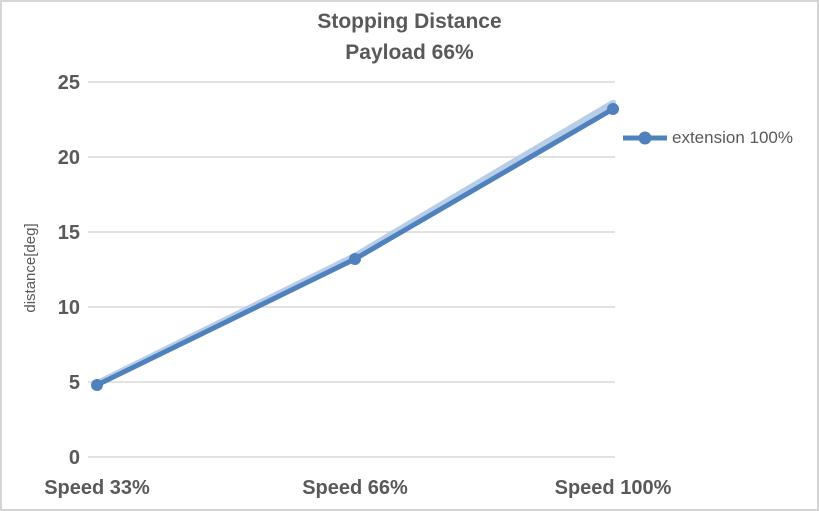  What do you see at coordinates (645, 138) in the screenshot?
I see `legend-line-marker-icon` at bounding box center [645, 138].